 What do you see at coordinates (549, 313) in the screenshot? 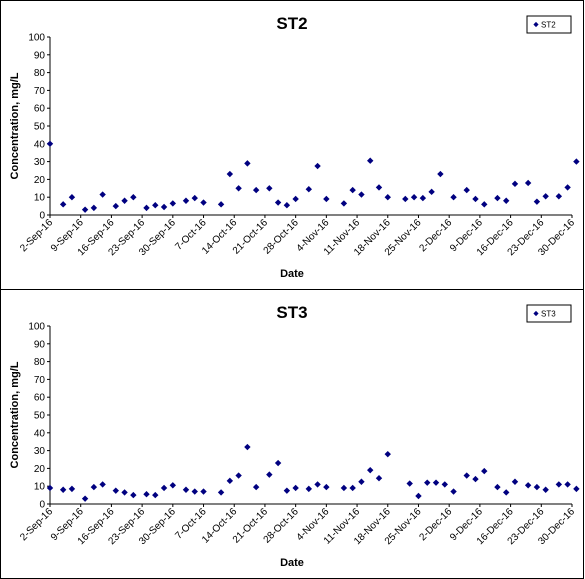
I see `legend-box` at bounding box center [549, 313].